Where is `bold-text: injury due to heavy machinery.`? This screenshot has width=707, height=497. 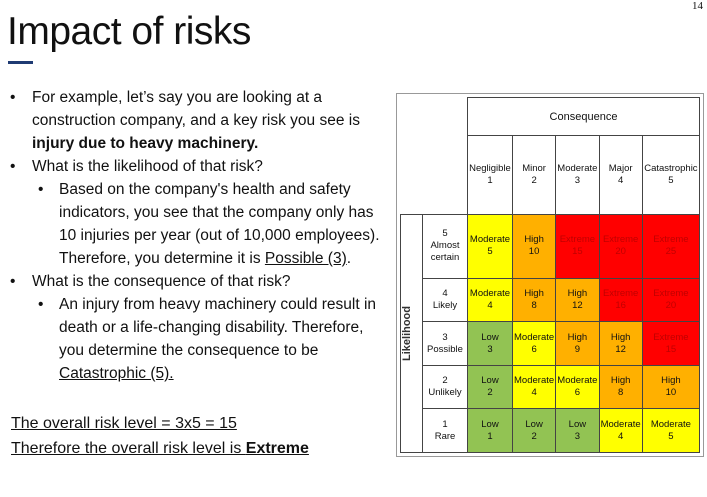 bold-text: injury due to heavy machinery. is located at coordinates (145, 143).